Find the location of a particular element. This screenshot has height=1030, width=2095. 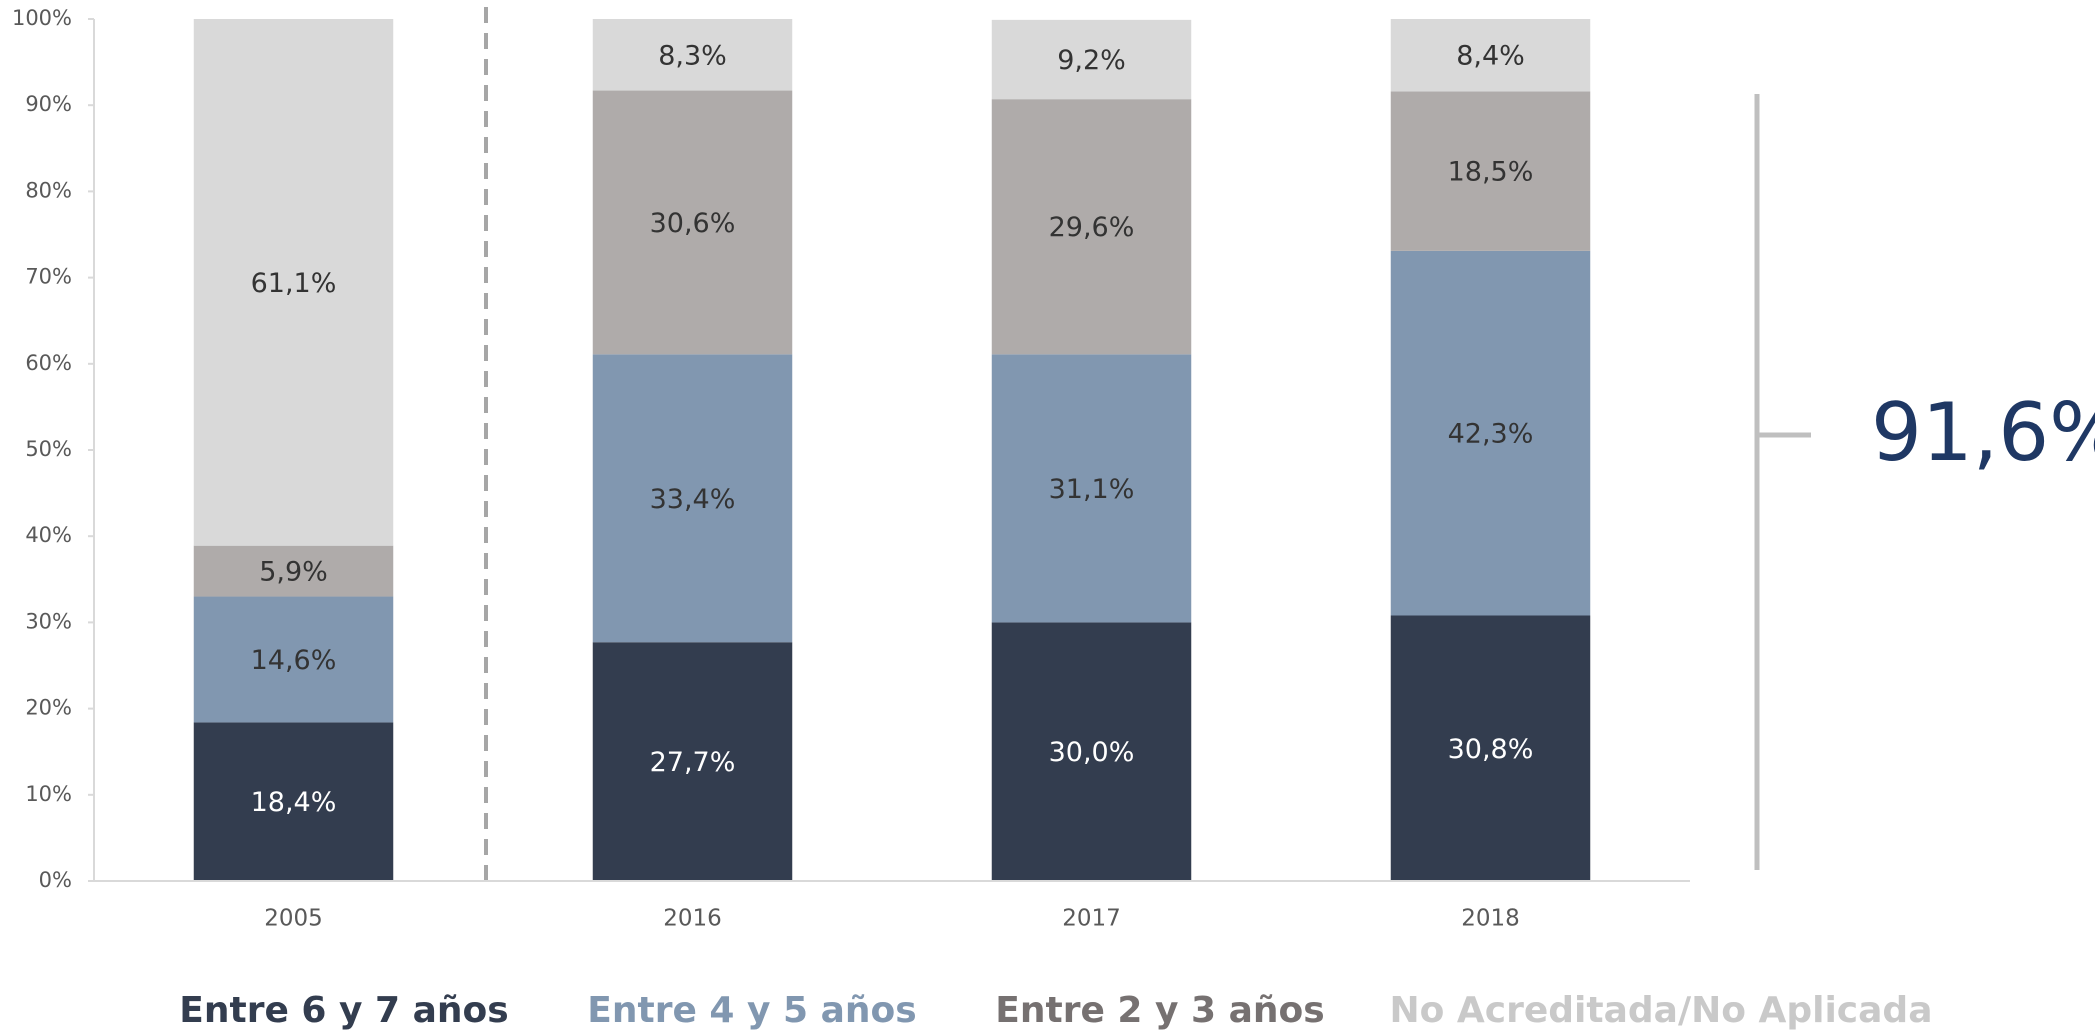

value-label: 29,6% is located at coordinates (1092, 227).